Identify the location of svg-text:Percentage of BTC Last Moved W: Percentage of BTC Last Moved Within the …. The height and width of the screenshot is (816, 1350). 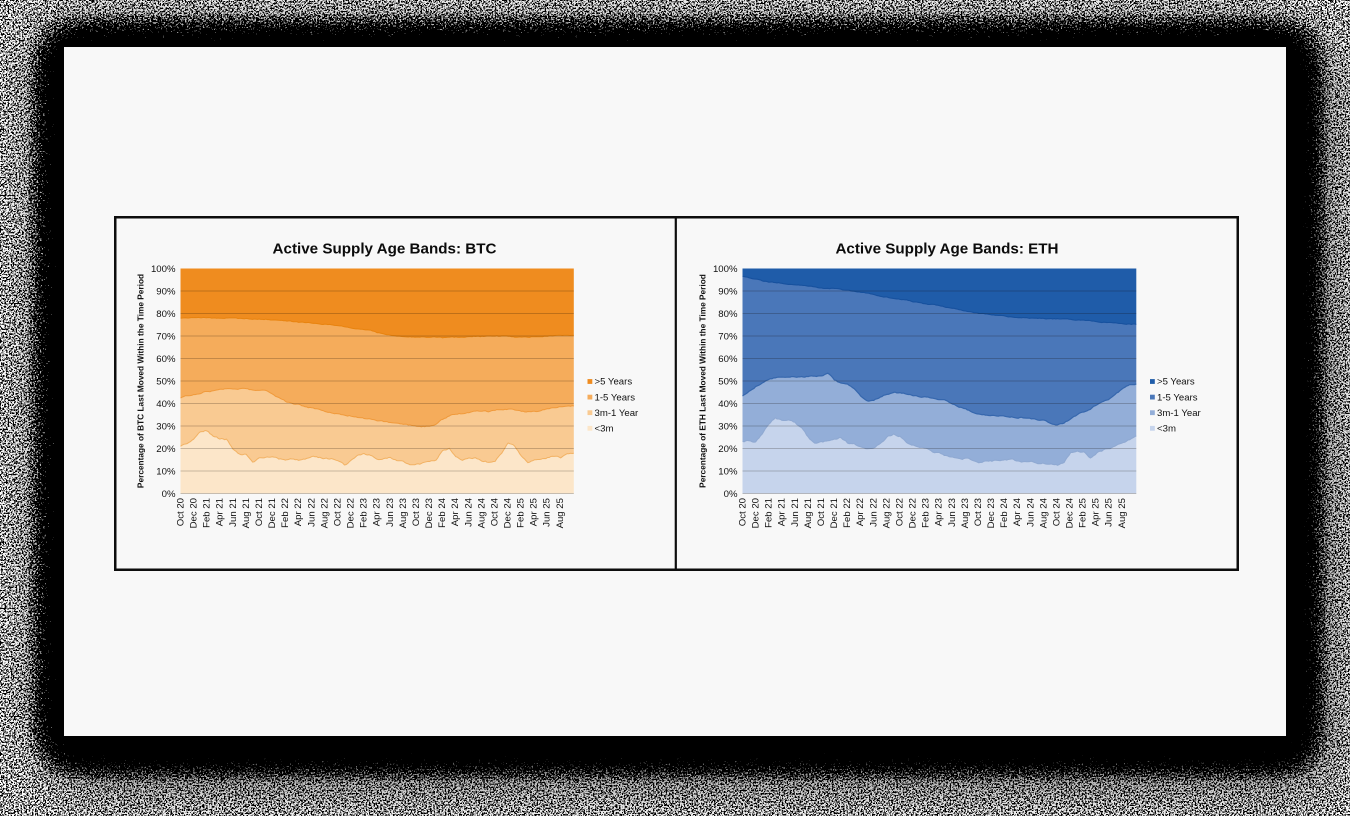
(140, 380).